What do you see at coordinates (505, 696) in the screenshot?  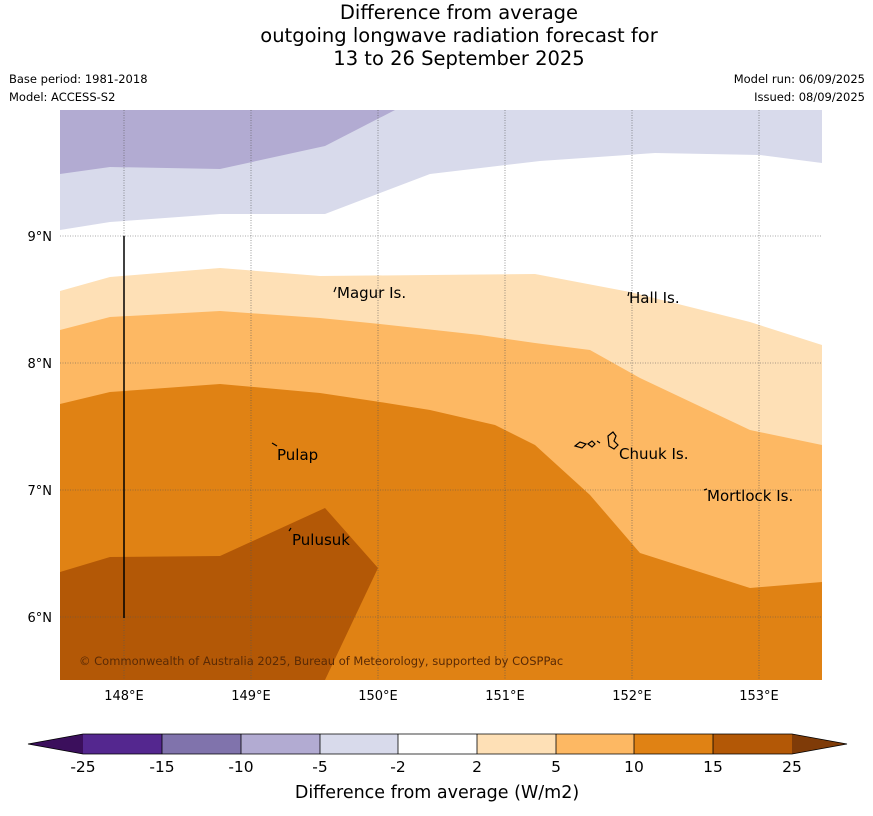 I see `lon-label-151e: 151°E` at bounding box center [505, 696].